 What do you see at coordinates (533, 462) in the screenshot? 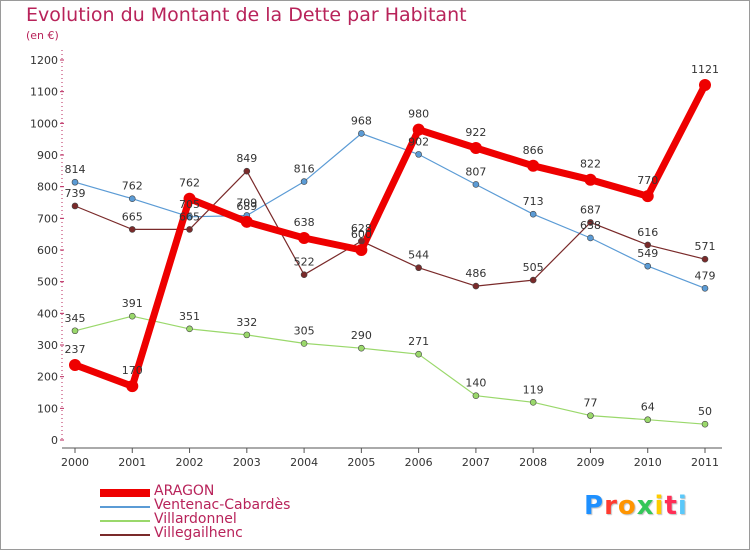
I see `x-tick-label: 2008` at bounding box center [533, 462].